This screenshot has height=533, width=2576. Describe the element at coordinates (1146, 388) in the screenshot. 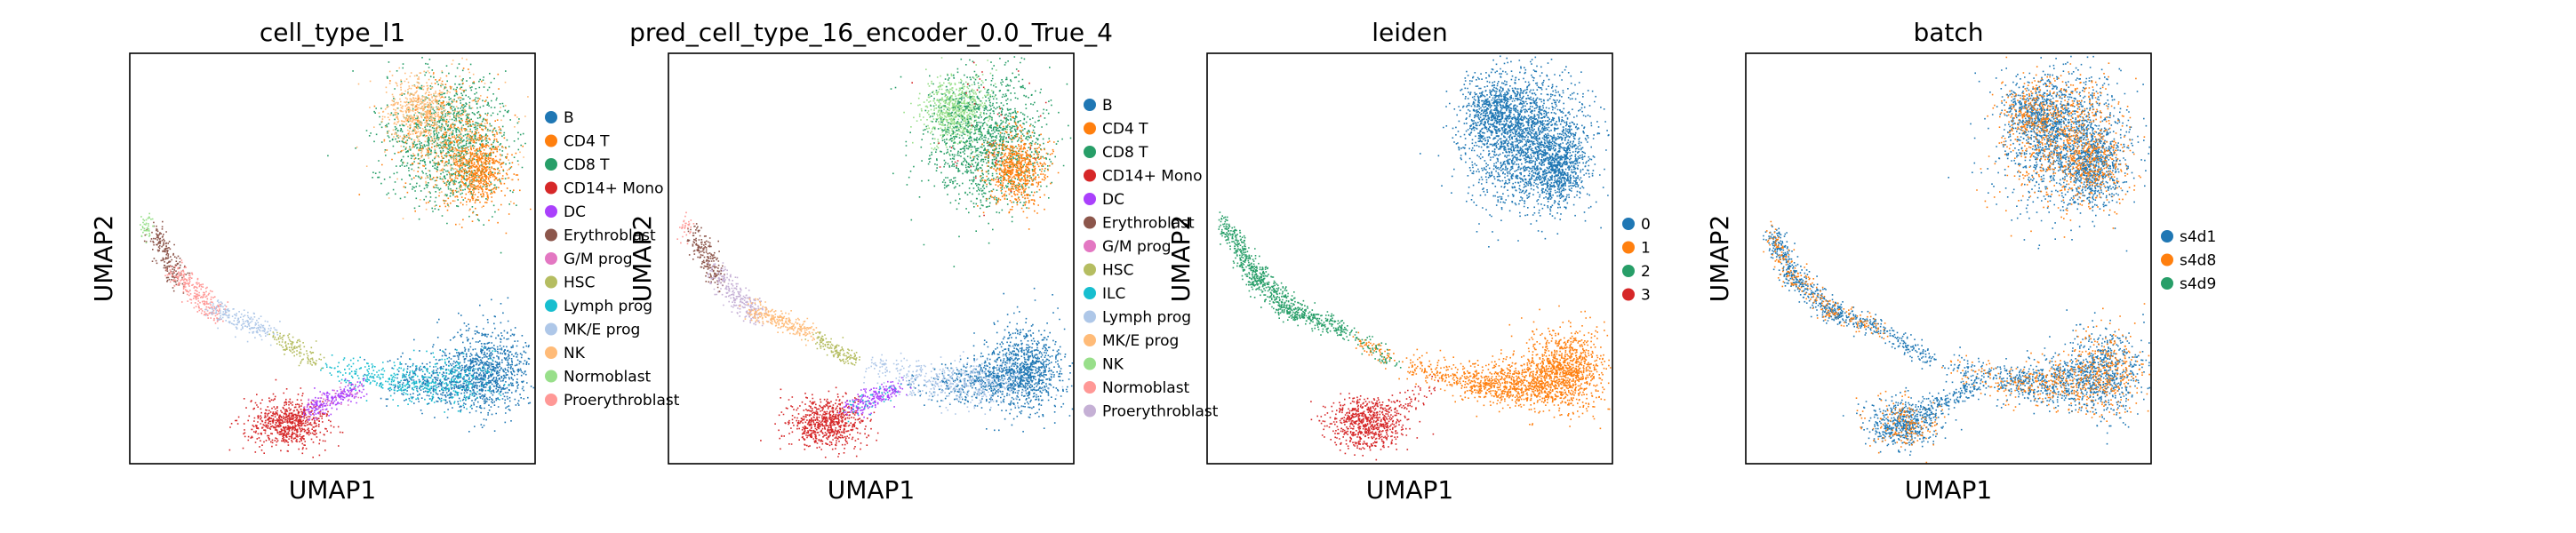

I see `legend-label: Normoblast` at that location.